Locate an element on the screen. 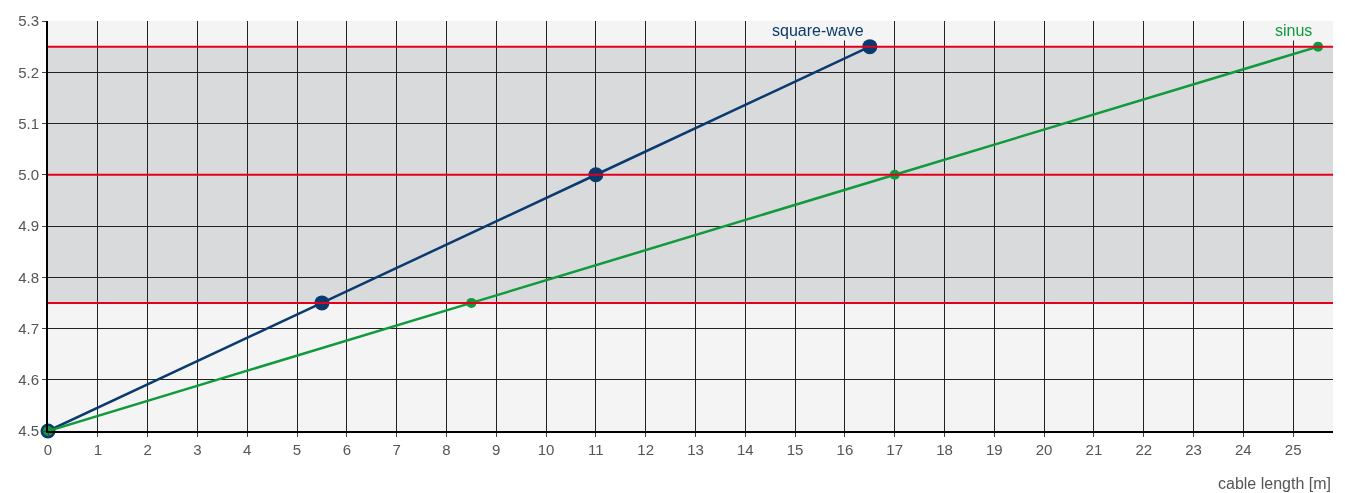 The image size is (1345, 493). x-tick-label: 0 is located at coordinates (48, 449).